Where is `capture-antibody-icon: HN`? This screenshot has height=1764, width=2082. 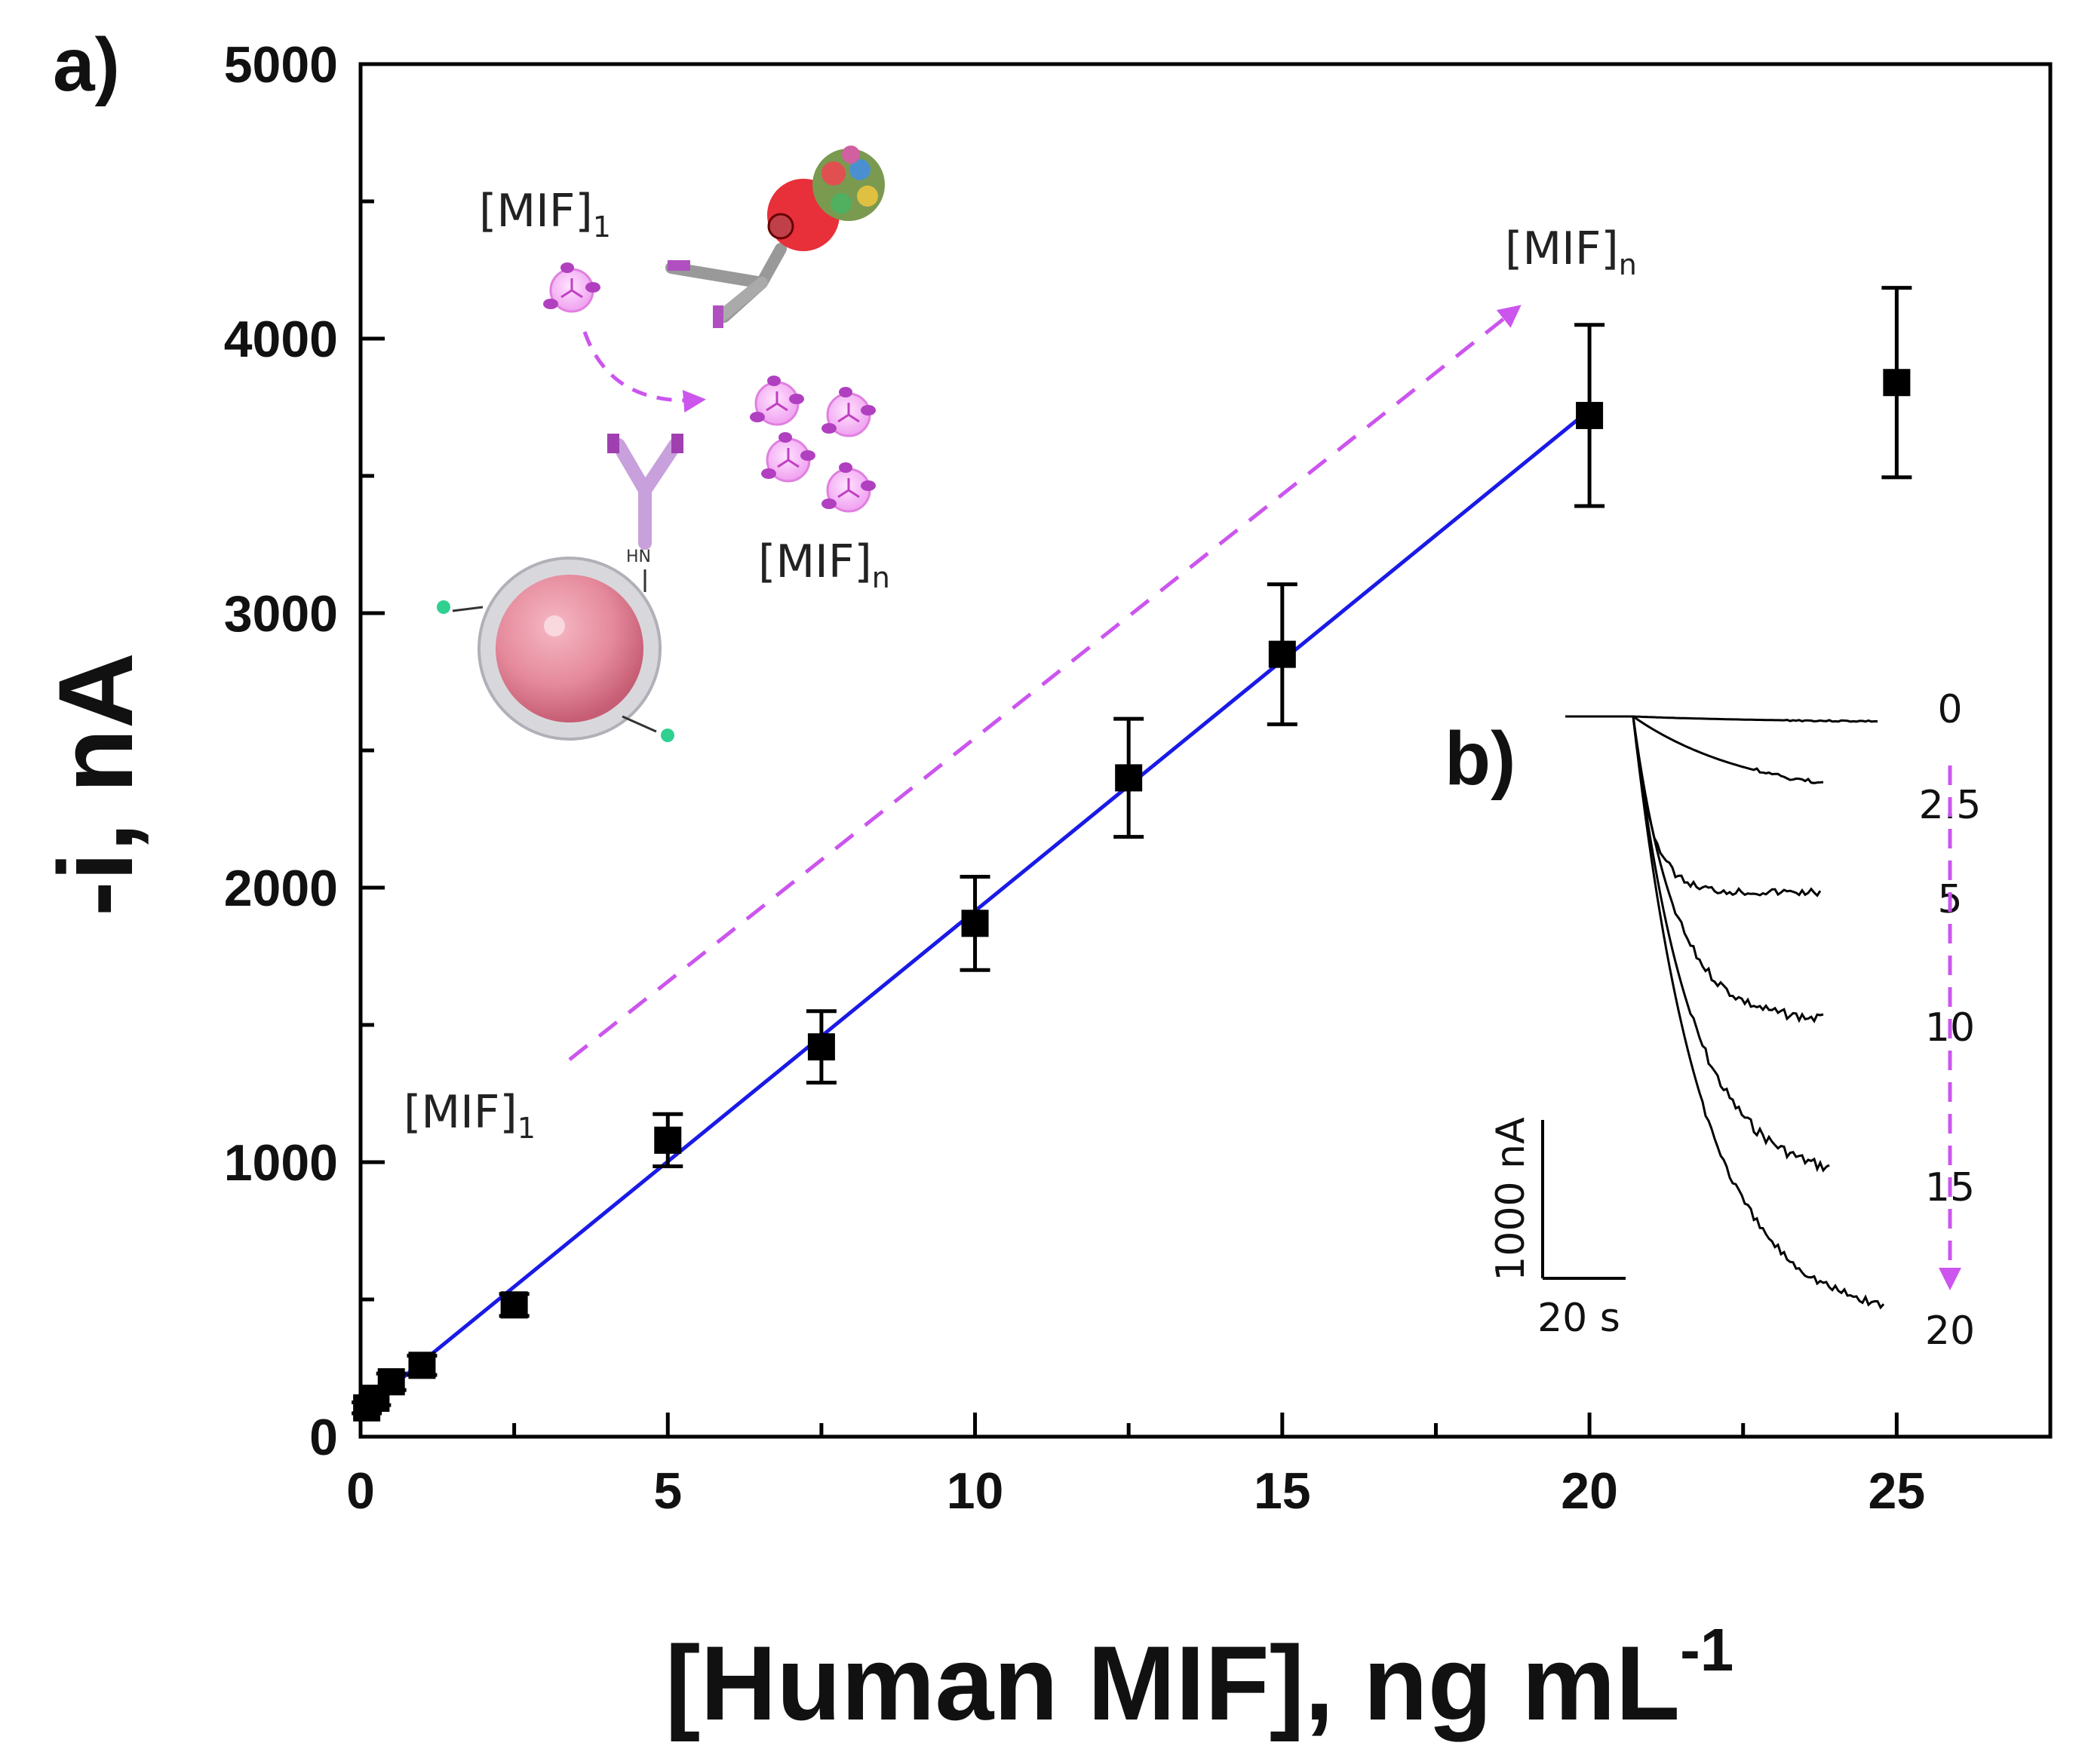
capture-antibody-icon: HN is located at coordinates (645, 513).